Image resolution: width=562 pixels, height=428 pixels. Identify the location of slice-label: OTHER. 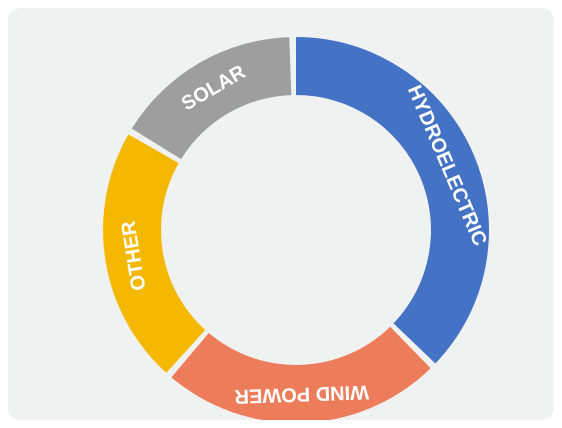
(134, 255).